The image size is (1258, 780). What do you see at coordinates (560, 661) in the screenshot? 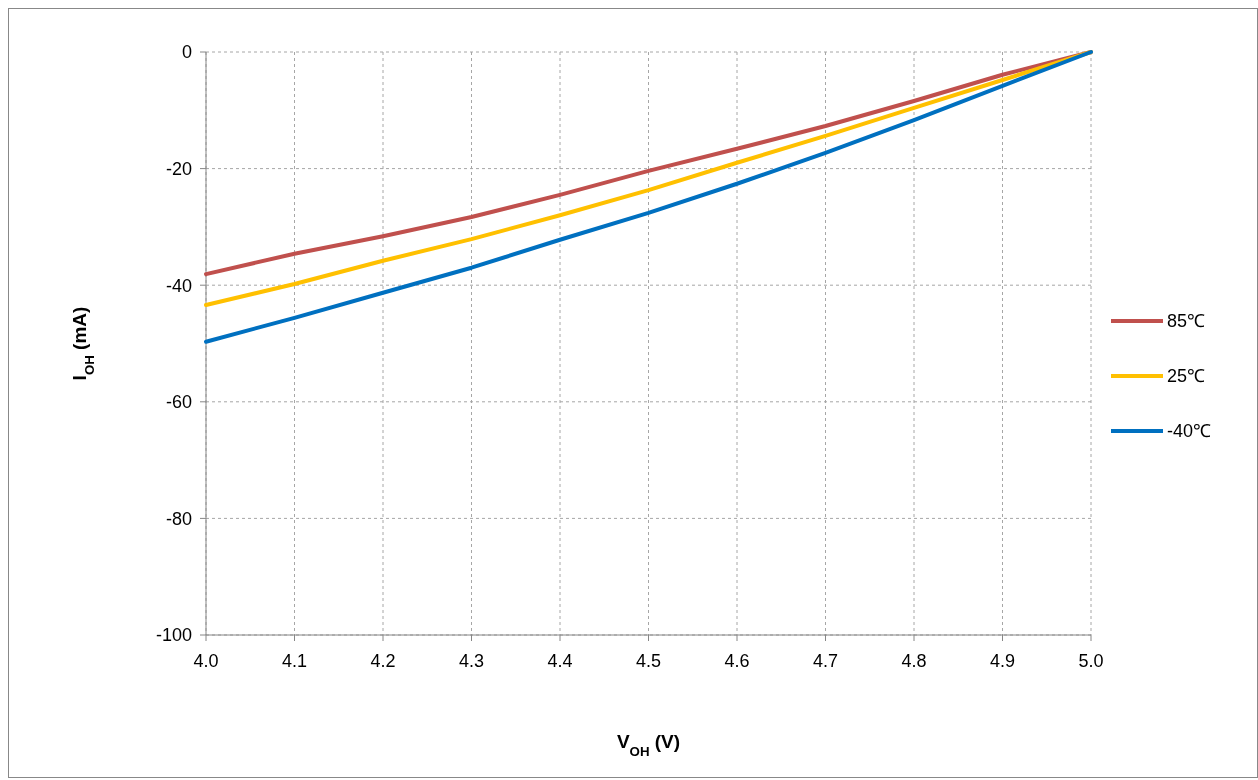
I see `x-tick-label: 4.4` at bounding box center [560, 661].